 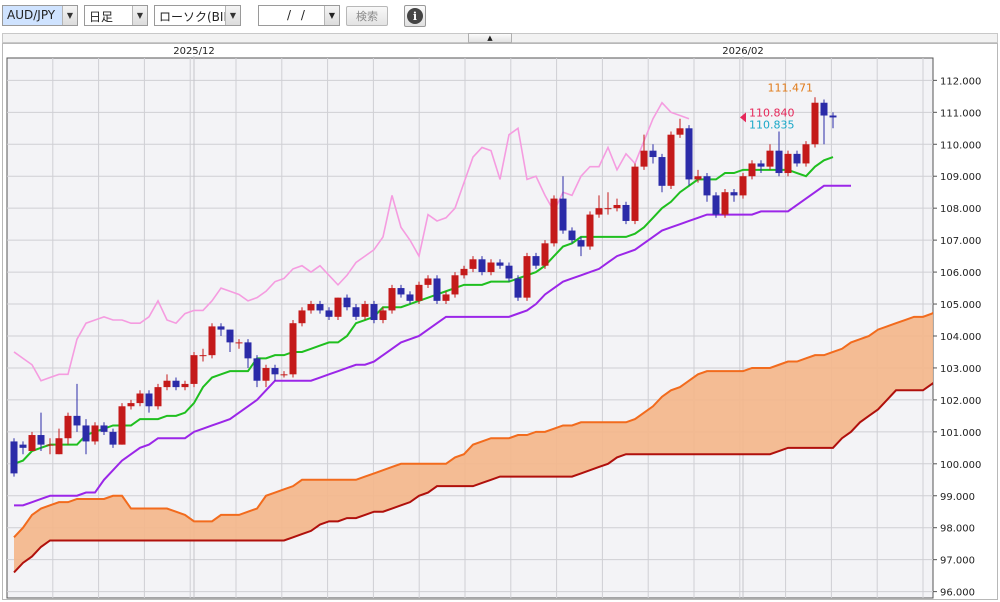 I want to click on date-value: / /, so click(x=297, y=15).